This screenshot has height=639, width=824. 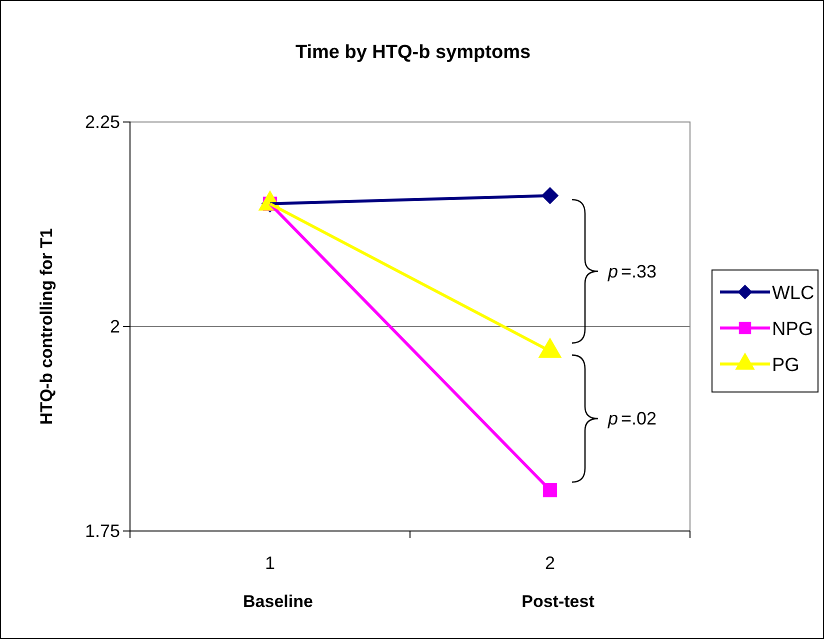 I want to click on legend-label: WLC, so click(x=793, y=293).